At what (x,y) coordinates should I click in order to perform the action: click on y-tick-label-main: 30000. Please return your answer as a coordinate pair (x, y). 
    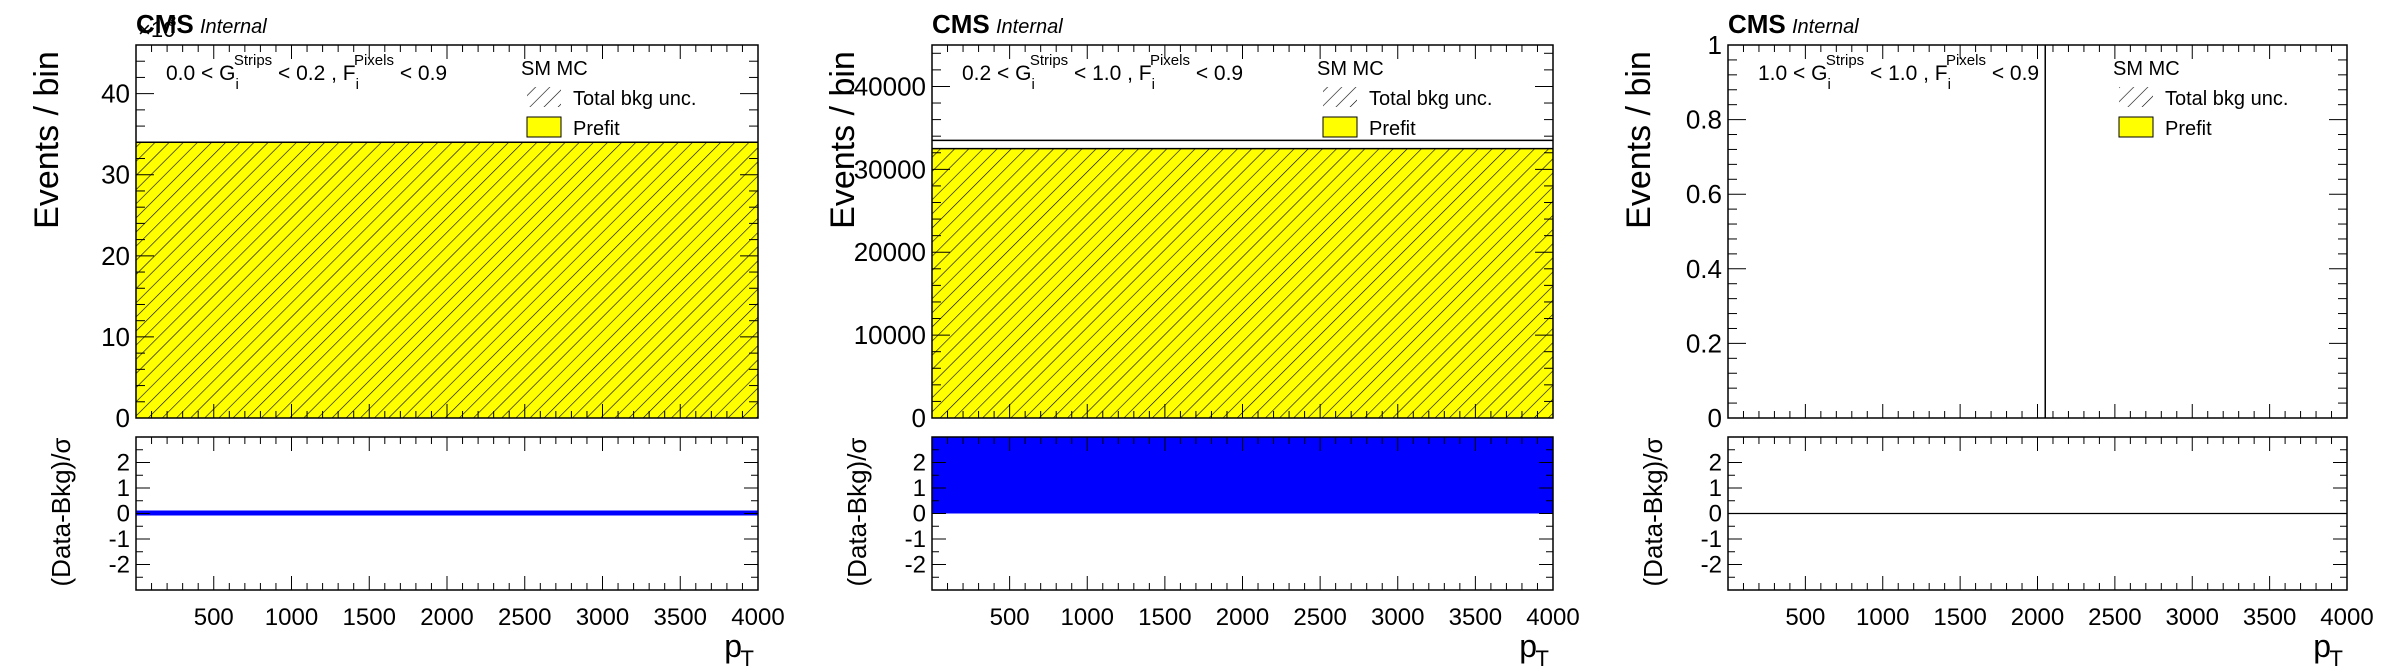
    Looking at the image, I should click on (890, 169).